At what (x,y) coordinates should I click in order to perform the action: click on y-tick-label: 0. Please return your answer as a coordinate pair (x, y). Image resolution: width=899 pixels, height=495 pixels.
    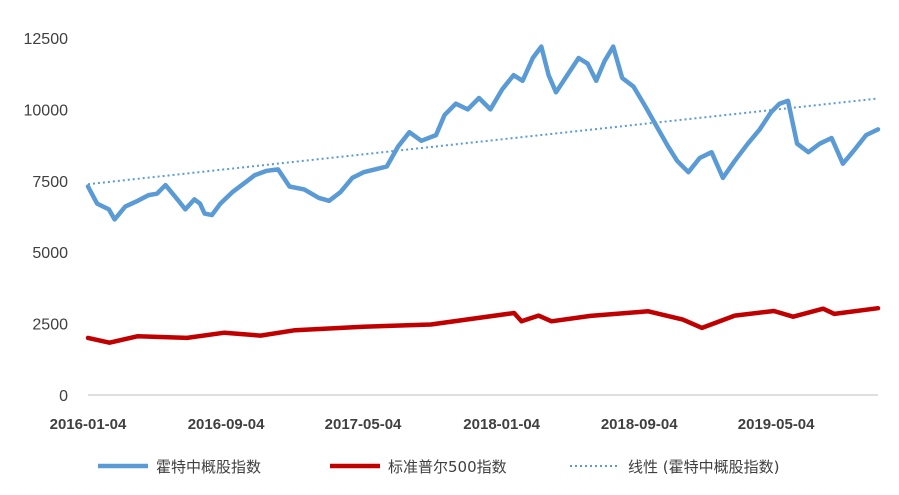
    Looking at the image, I should click on (63, 396).